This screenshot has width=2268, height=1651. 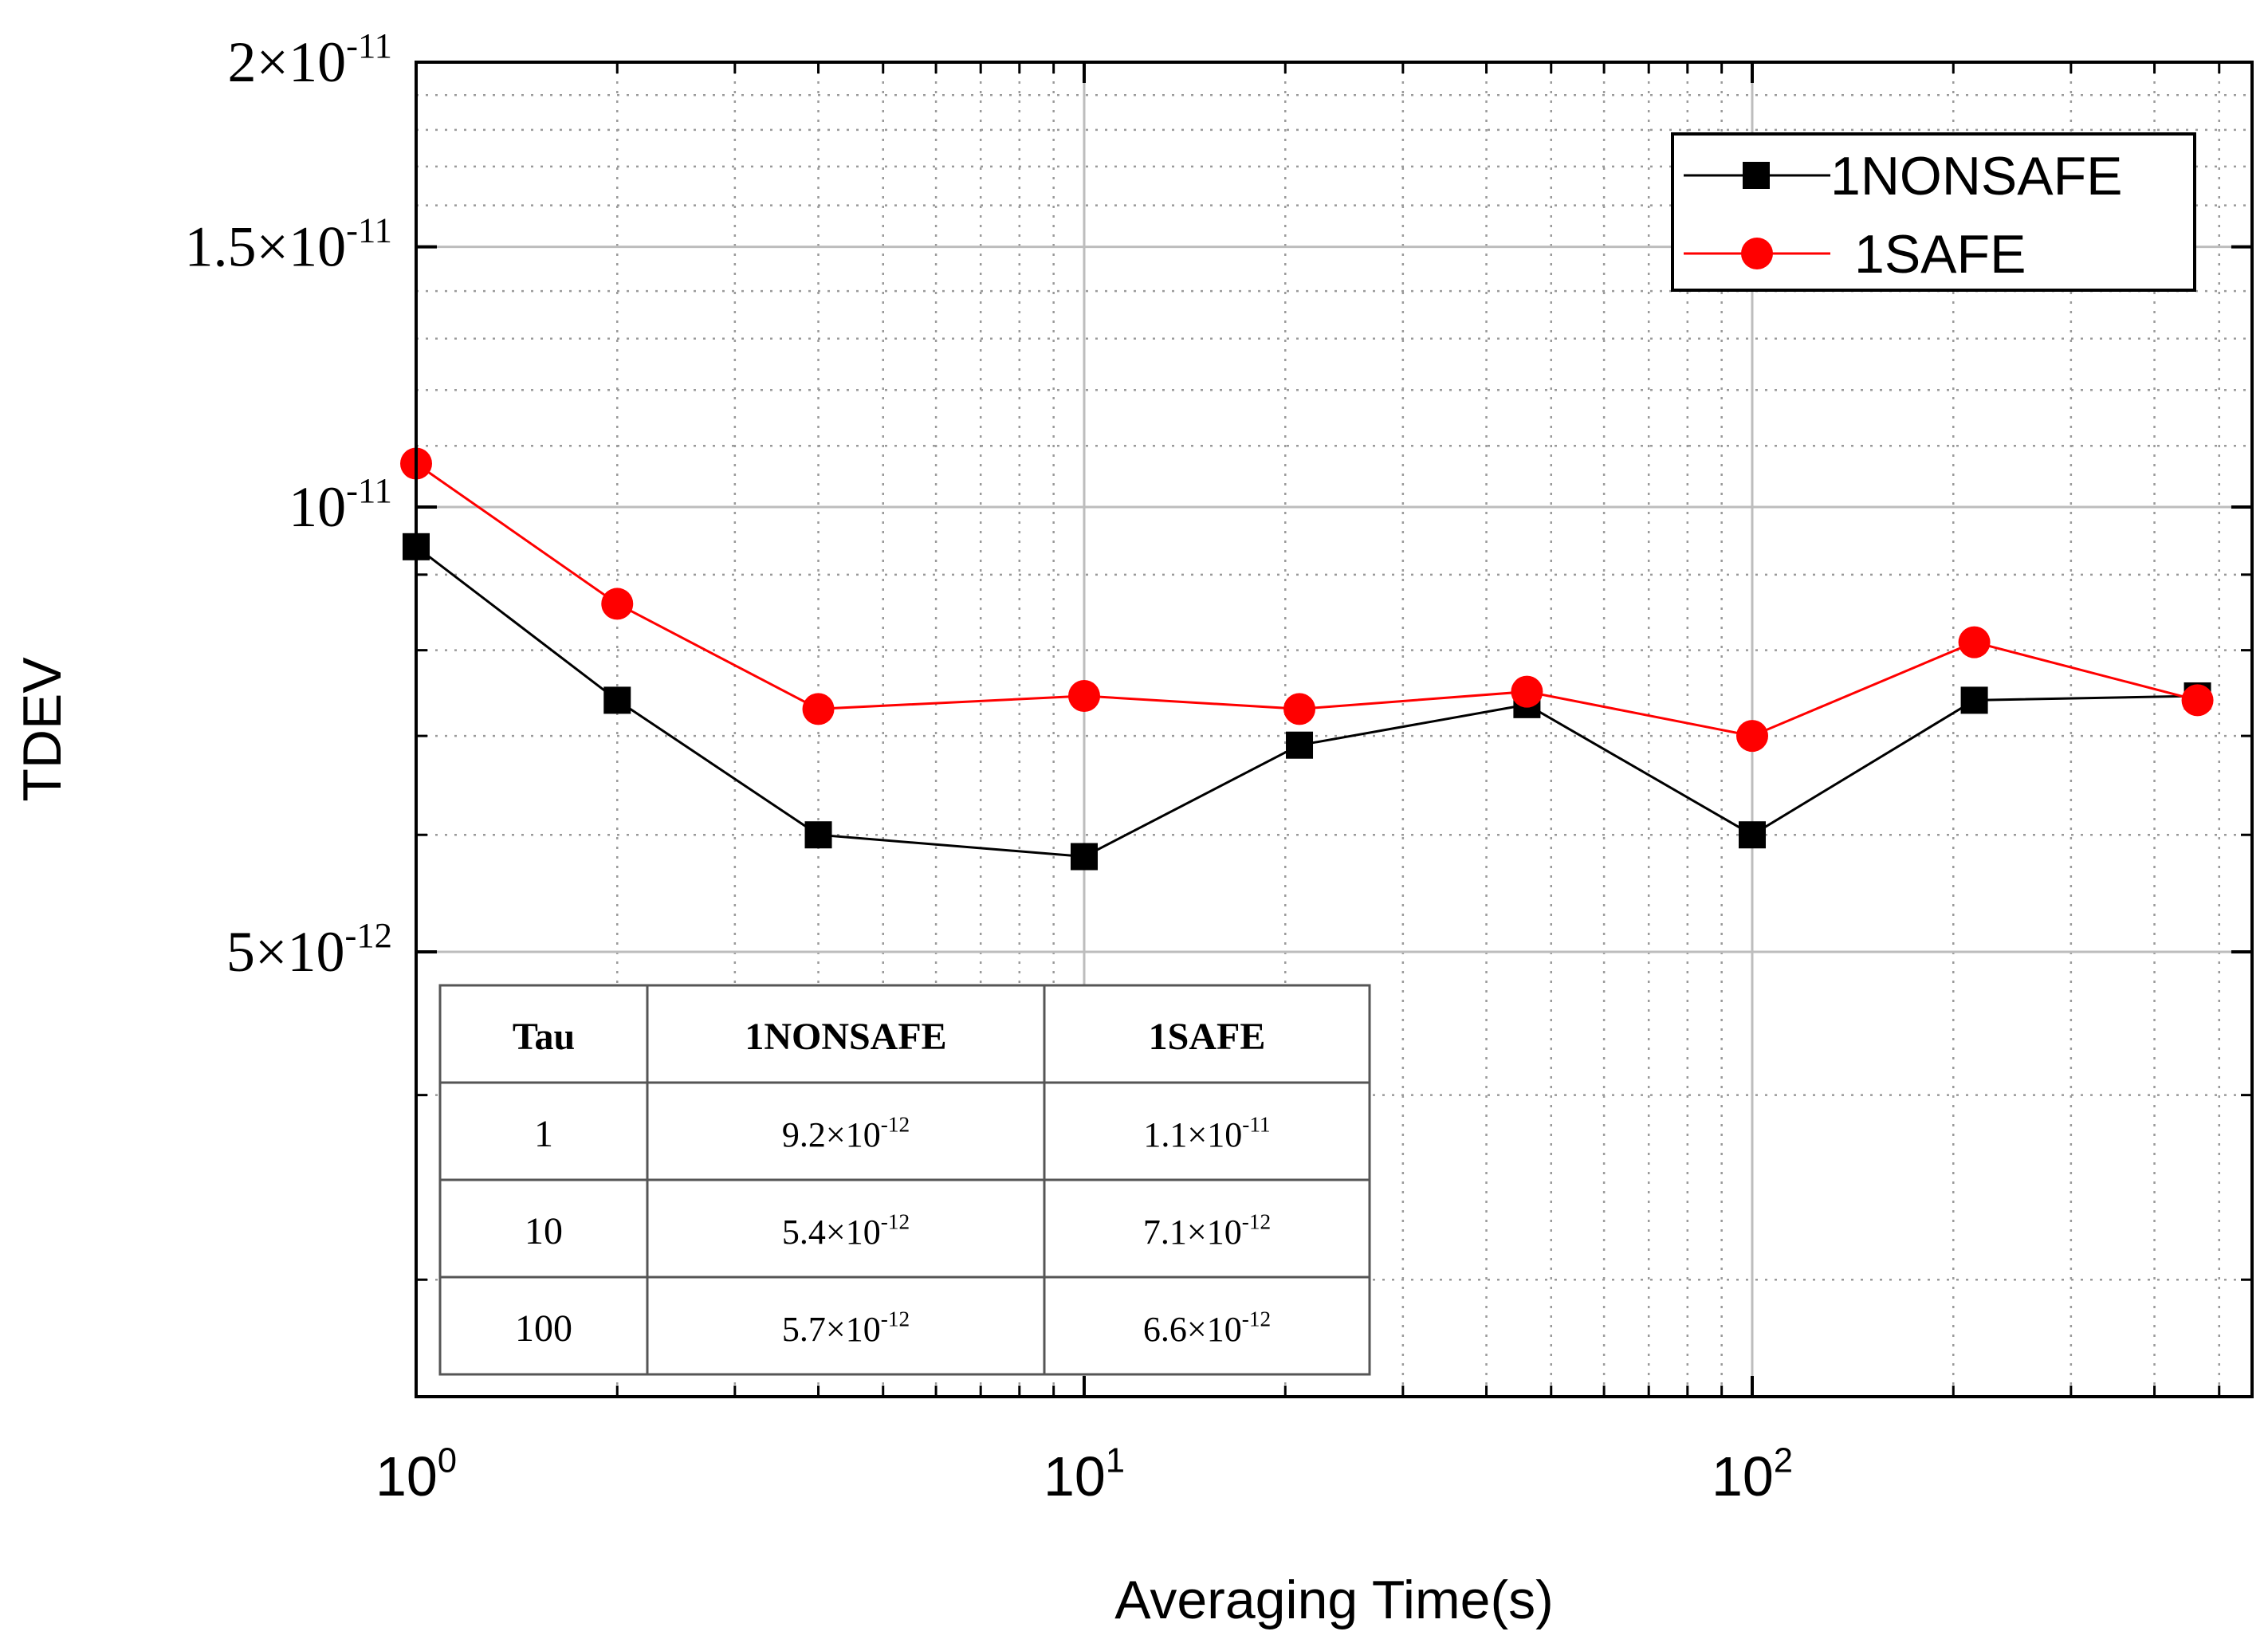 What do you see at coordinates (369, 230) in the screenshot?
I see `y-tick-label-1-exponent: -11` at bounding box center [369, 230].